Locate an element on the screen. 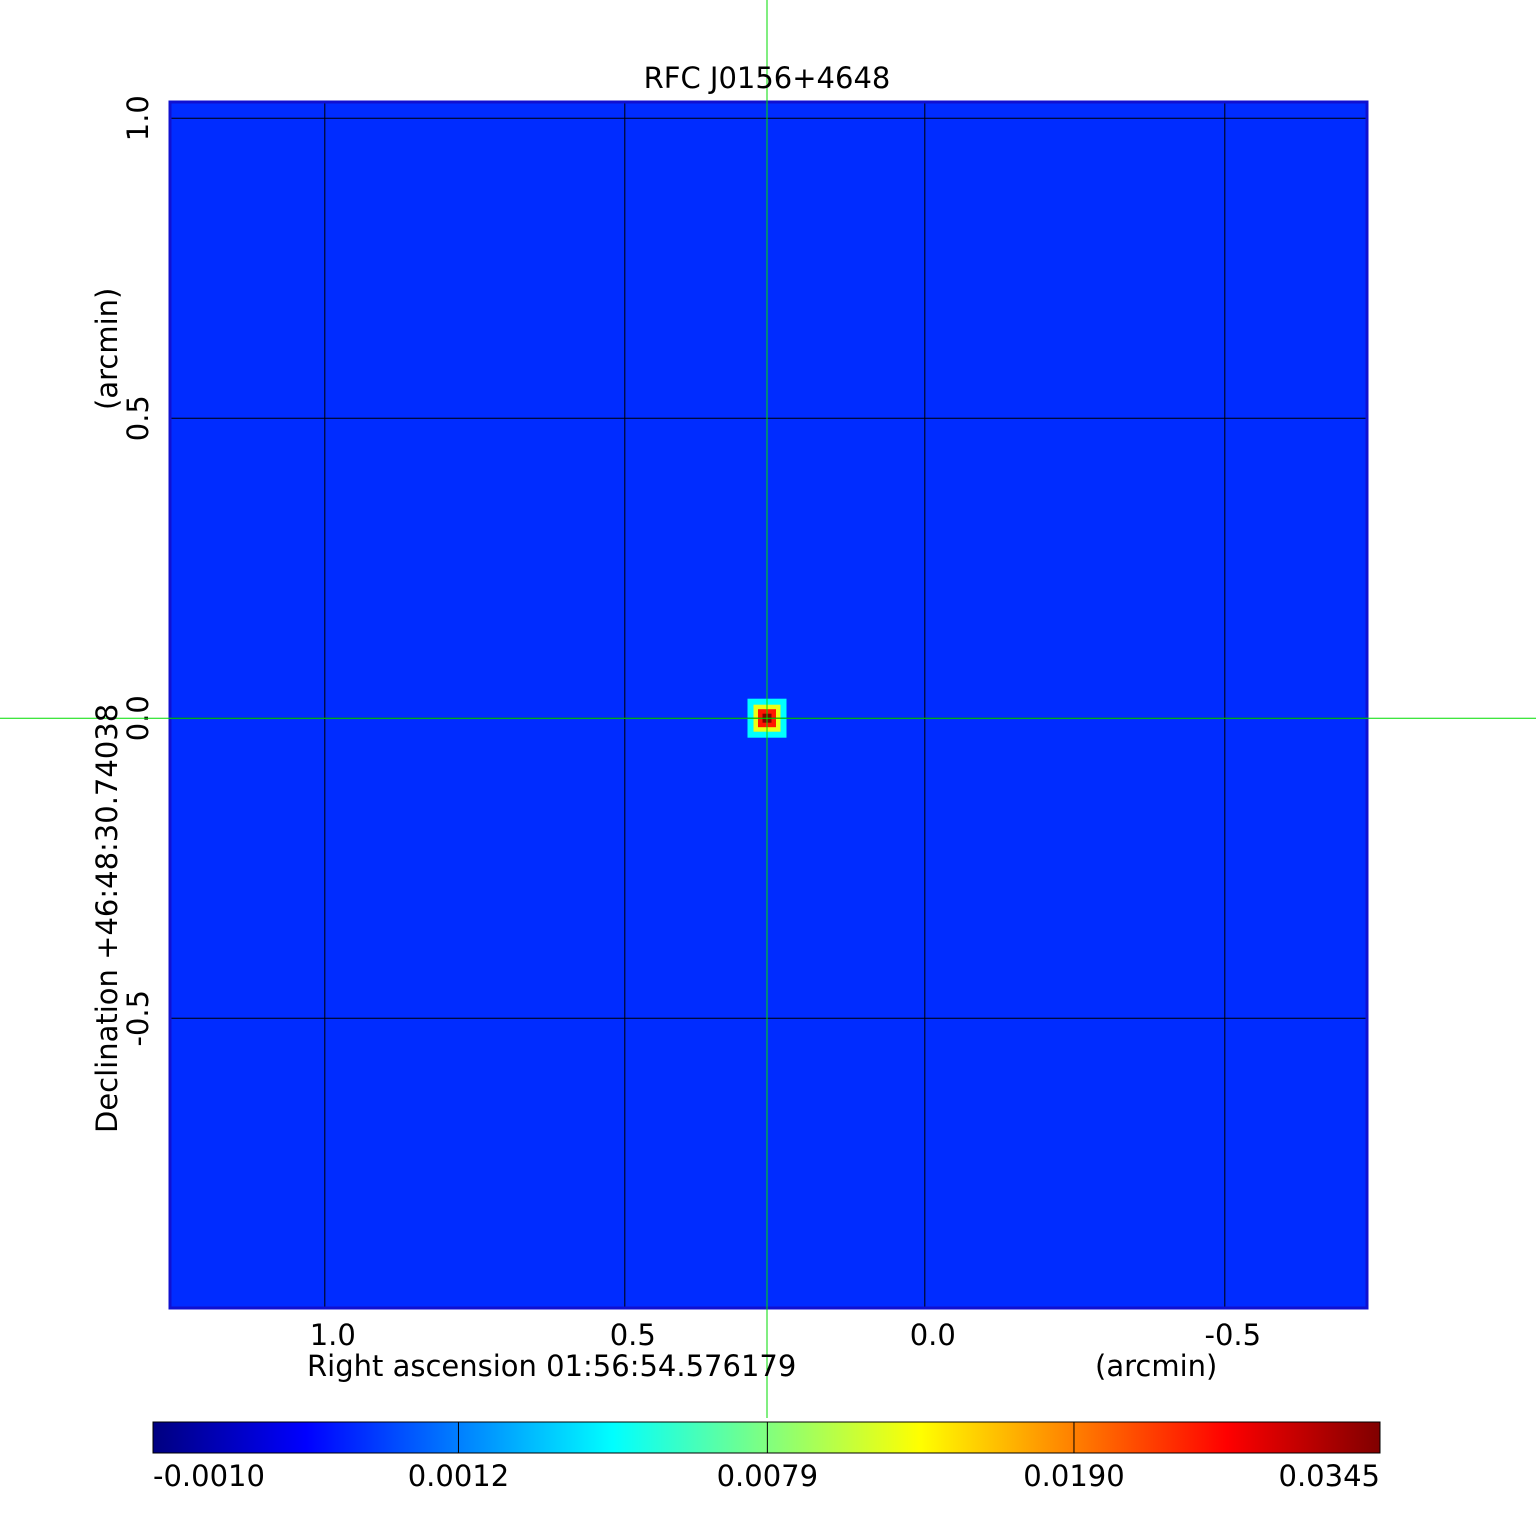  colorbar-tick-label: 0.0079 is located at coordinates (767, 1476).